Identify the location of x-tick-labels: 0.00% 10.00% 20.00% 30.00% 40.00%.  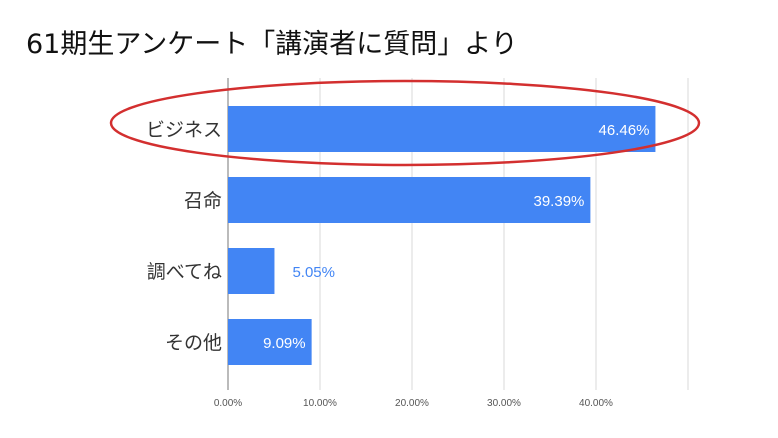
(413, 403).